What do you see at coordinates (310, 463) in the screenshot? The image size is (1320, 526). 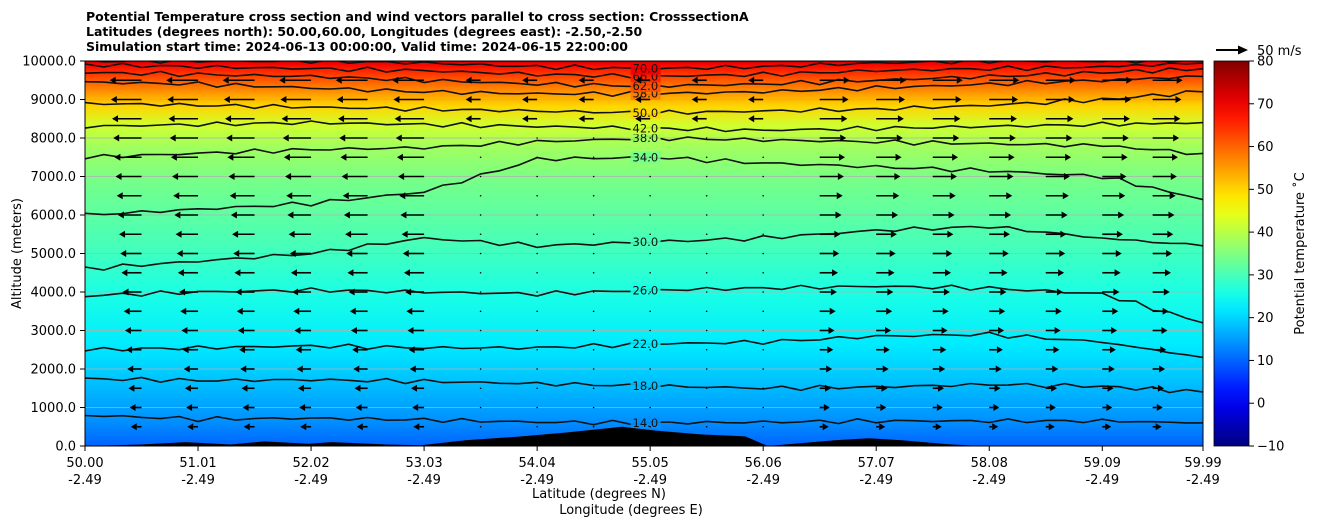 I see `x-tick-label-lat: 52.02` at bounding box center [310, 463].